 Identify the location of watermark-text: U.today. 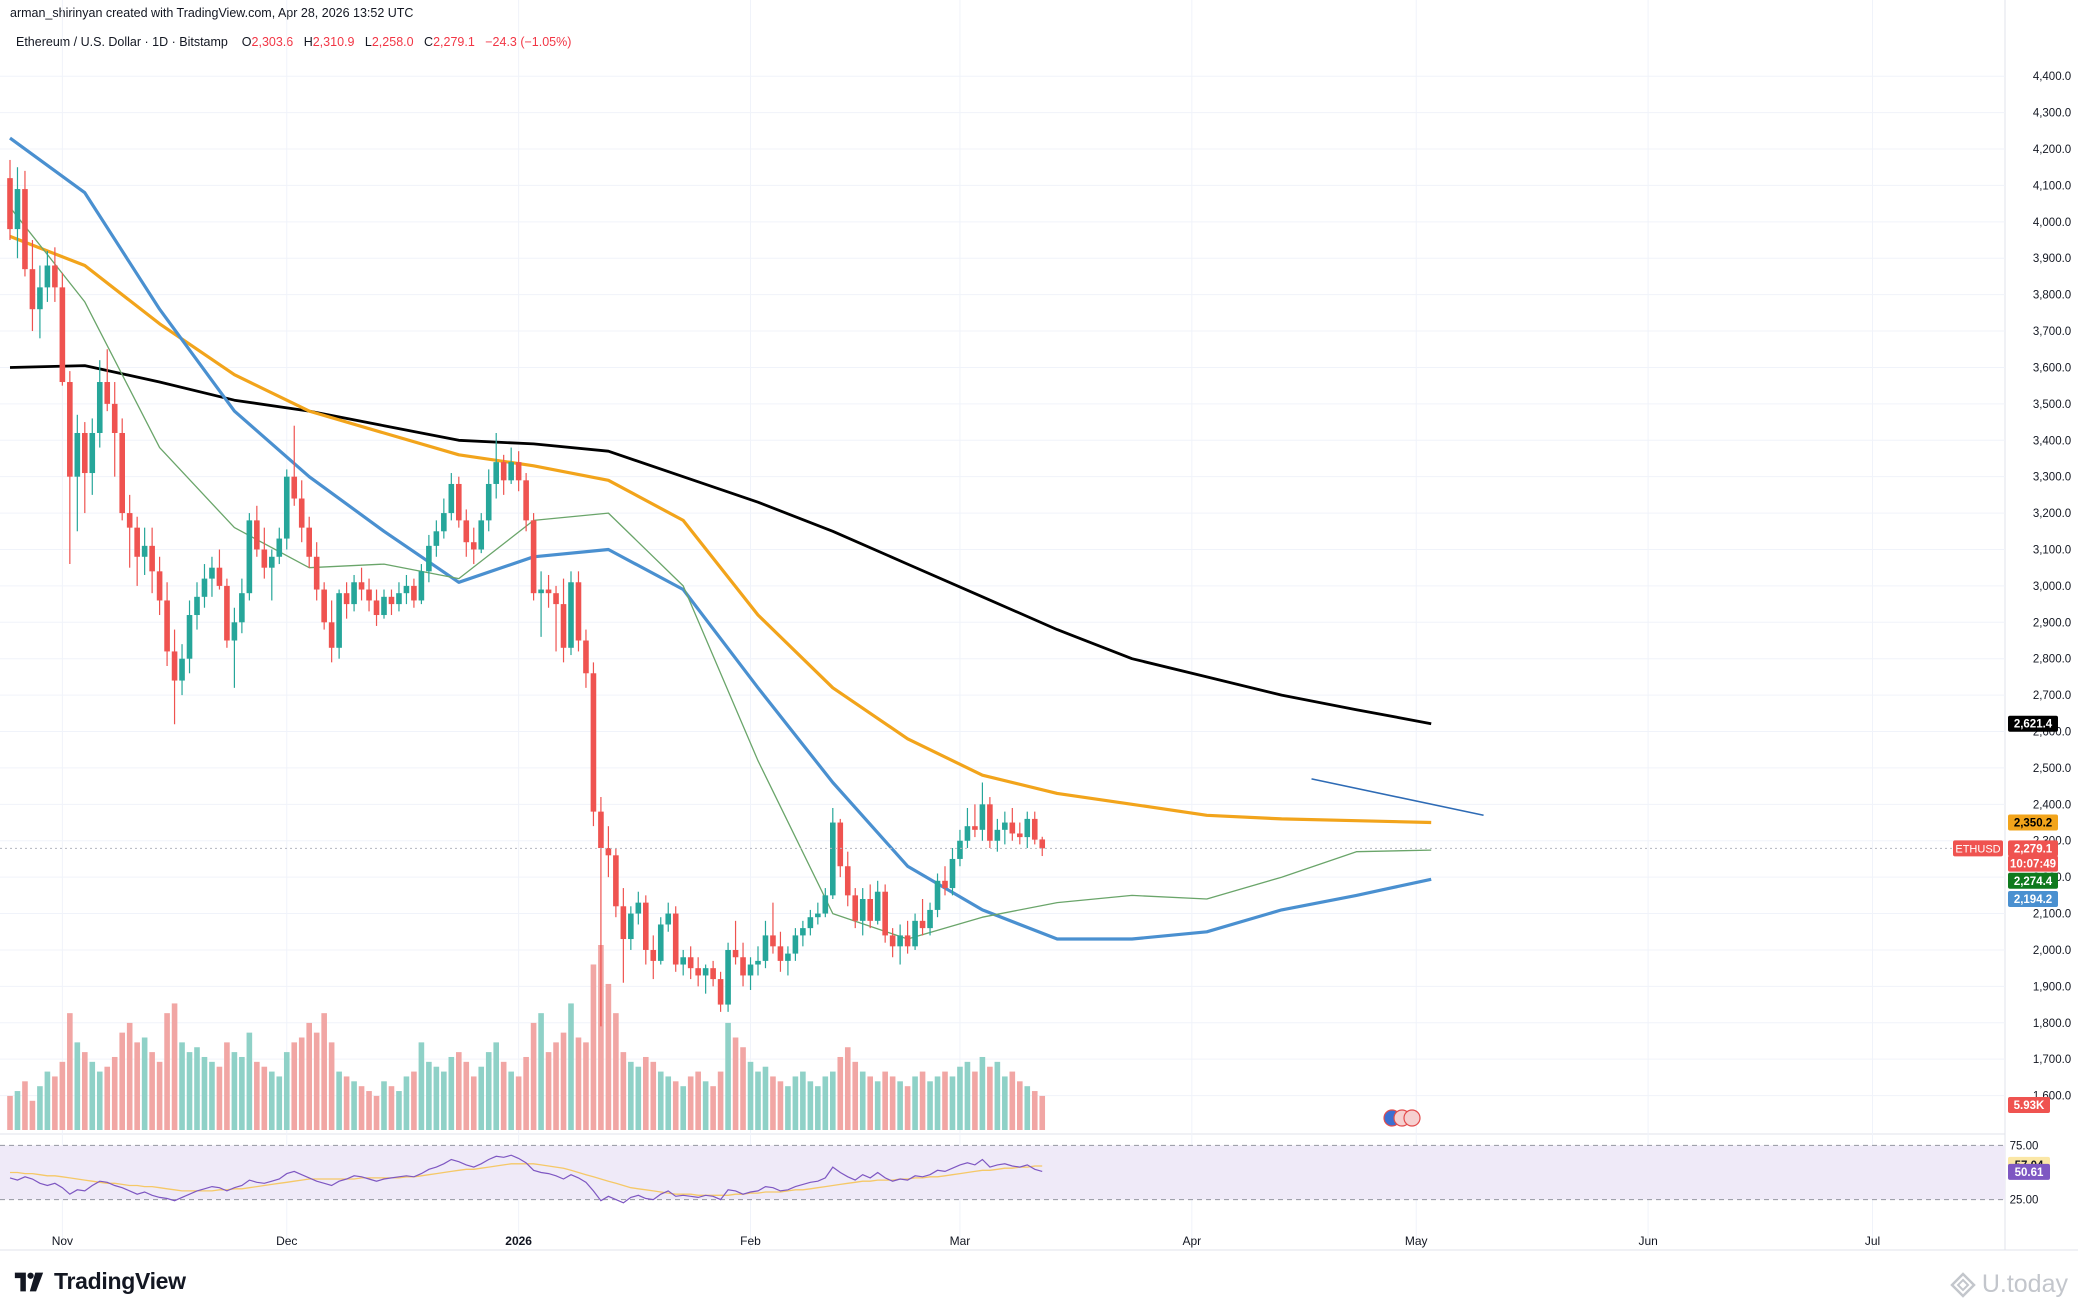
(2024, 1284).